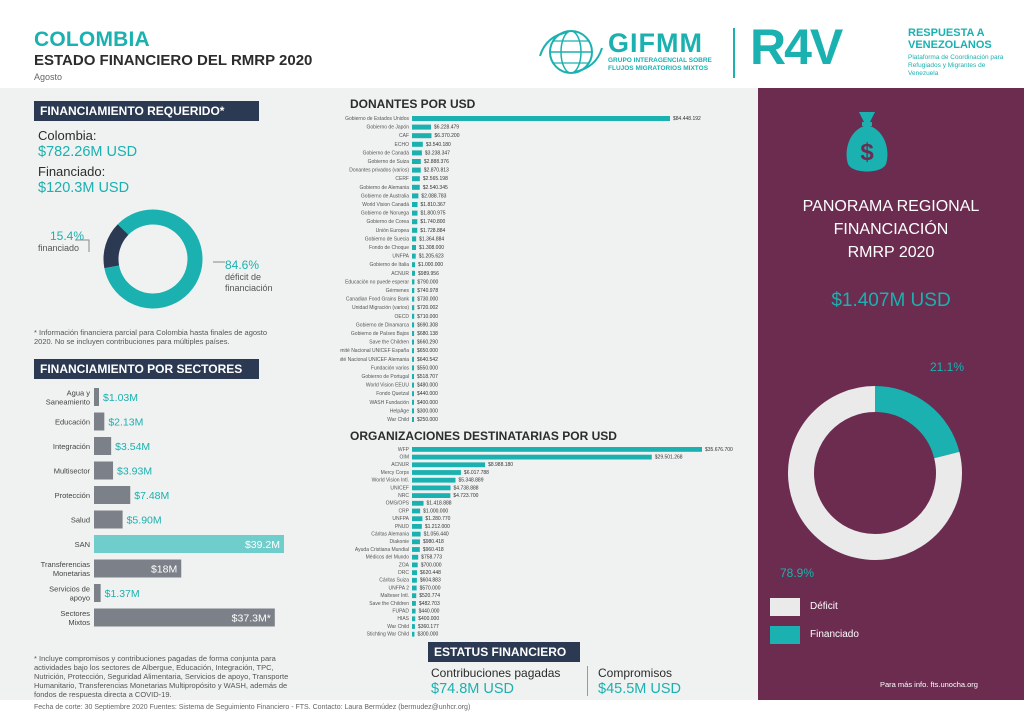  I want to click on sector-category-label: Mixtos, so click(79, 622).